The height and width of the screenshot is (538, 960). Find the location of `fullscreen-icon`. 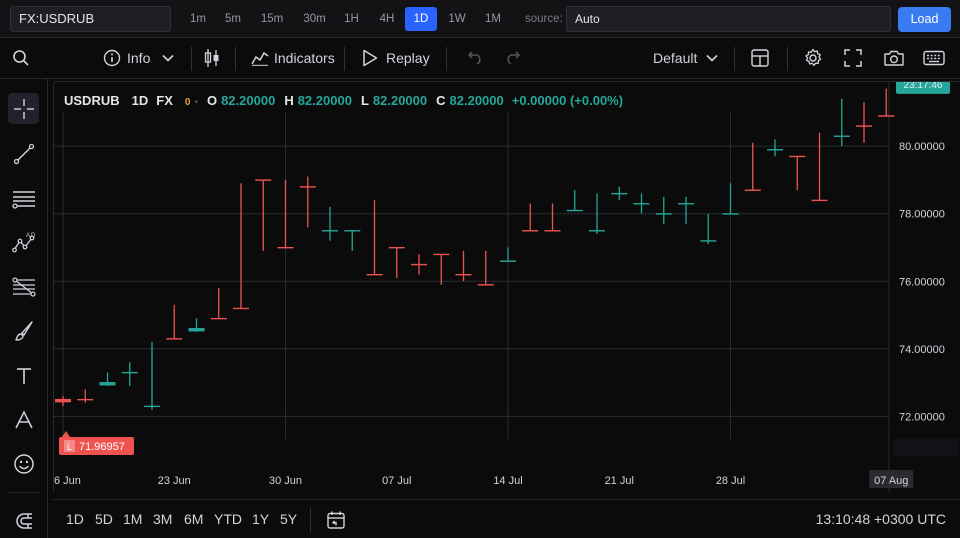

fullscreen-icon is located at coordinates (853, 58).